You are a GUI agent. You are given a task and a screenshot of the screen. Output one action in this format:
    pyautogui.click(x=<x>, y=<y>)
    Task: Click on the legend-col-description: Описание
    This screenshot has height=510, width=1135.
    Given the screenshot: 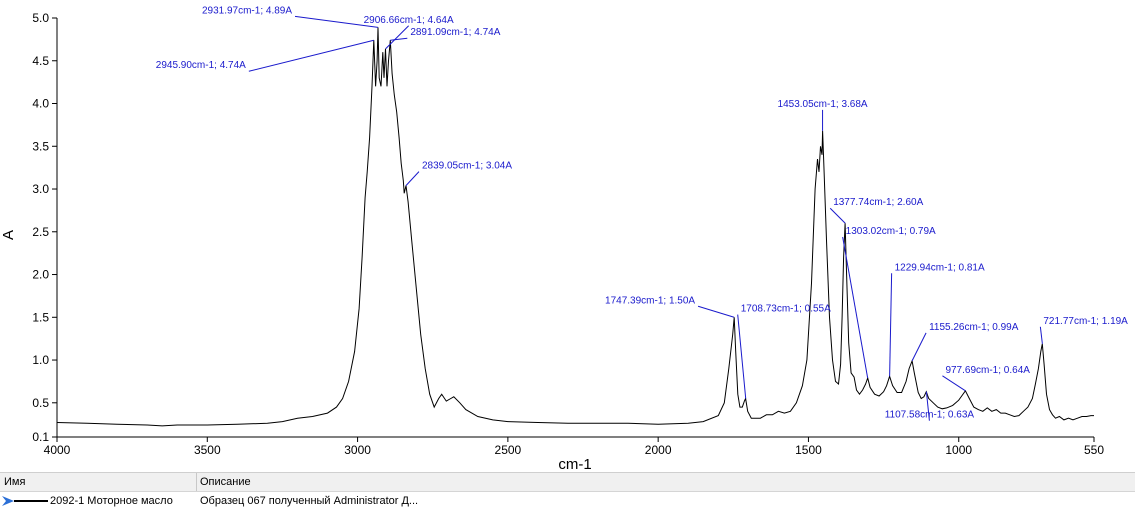 What is the action you would take?
    pyautogui.click(x=225, y=482)
    